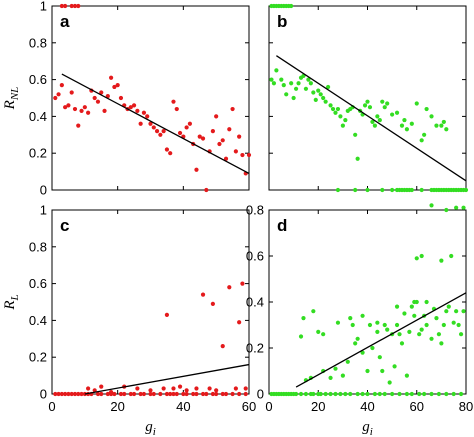 This screenshot has width=474, height=437. What do you see at coordinates (43, 394) in the screenshot?
I see `y-tick-label: 0` at bounding box center [43, 394].